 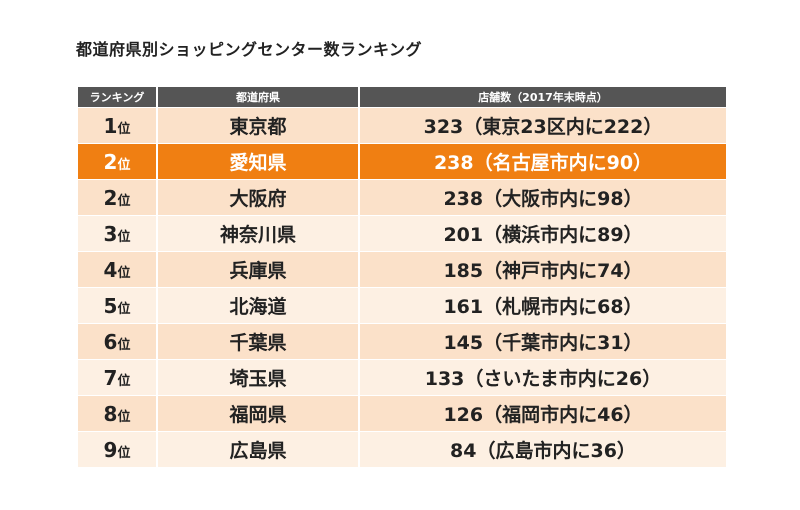 I want to click on prefecture-cell: 広島県, so click(x=258, y=449).